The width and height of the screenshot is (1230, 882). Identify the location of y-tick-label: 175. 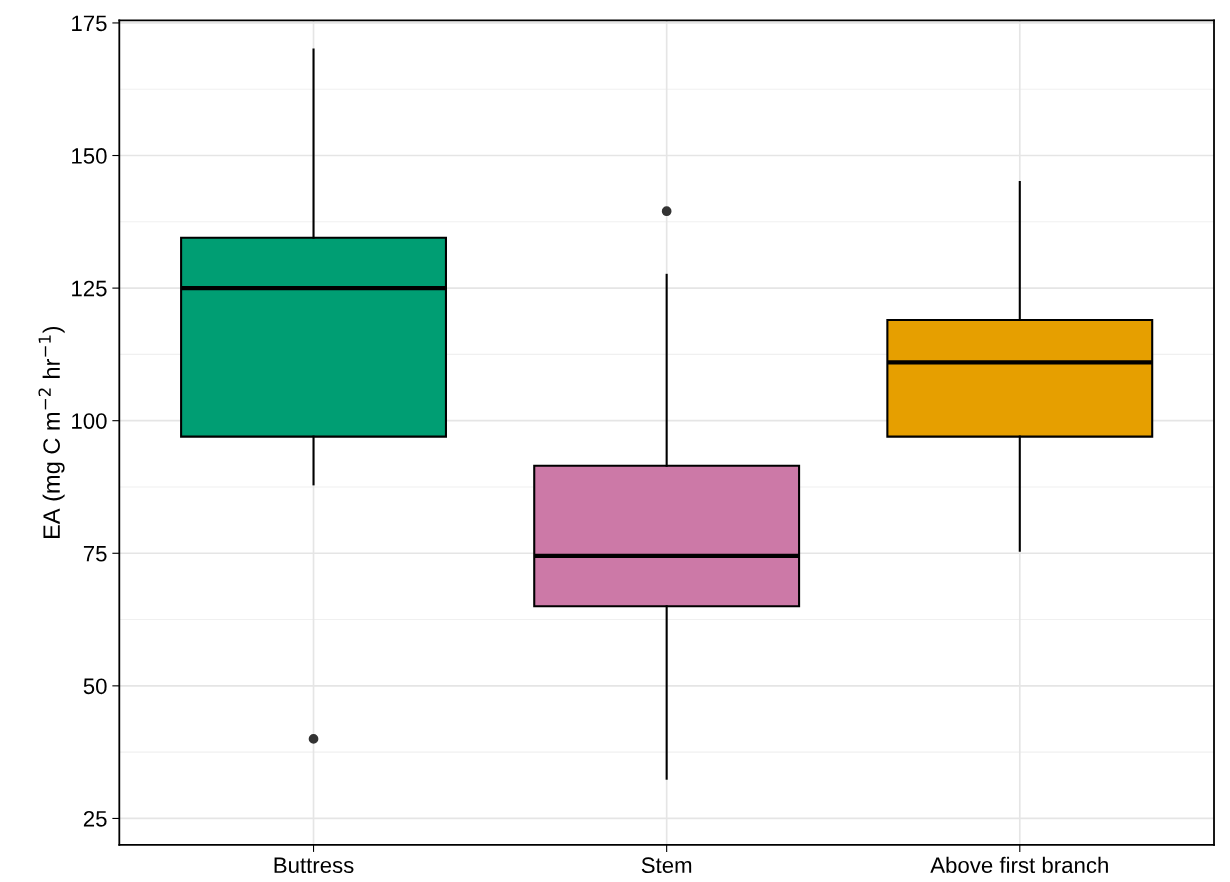
(89, 23).